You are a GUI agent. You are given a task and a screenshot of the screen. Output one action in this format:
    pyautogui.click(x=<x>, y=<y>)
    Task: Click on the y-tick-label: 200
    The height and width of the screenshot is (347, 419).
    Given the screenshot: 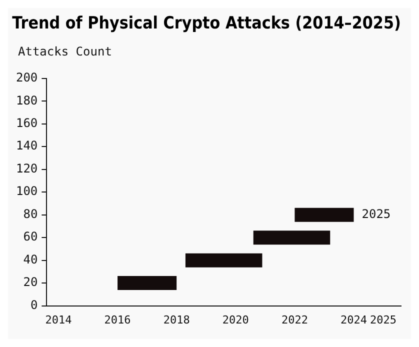 What is the action you would take?
    pyautogui.click(x=27, y=77)
    